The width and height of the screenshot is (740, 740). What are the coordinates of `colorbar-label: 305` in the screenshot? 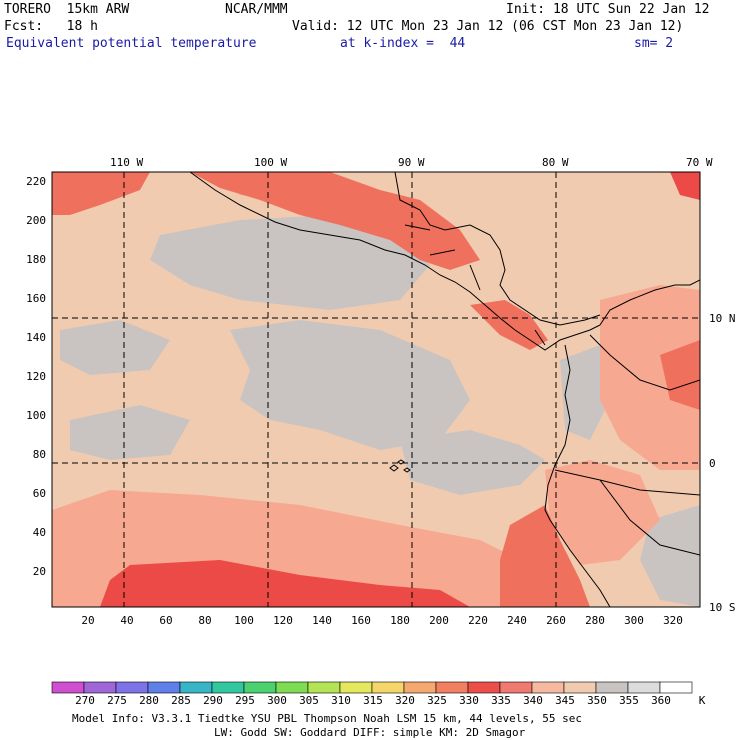 It's located at (309, 700).